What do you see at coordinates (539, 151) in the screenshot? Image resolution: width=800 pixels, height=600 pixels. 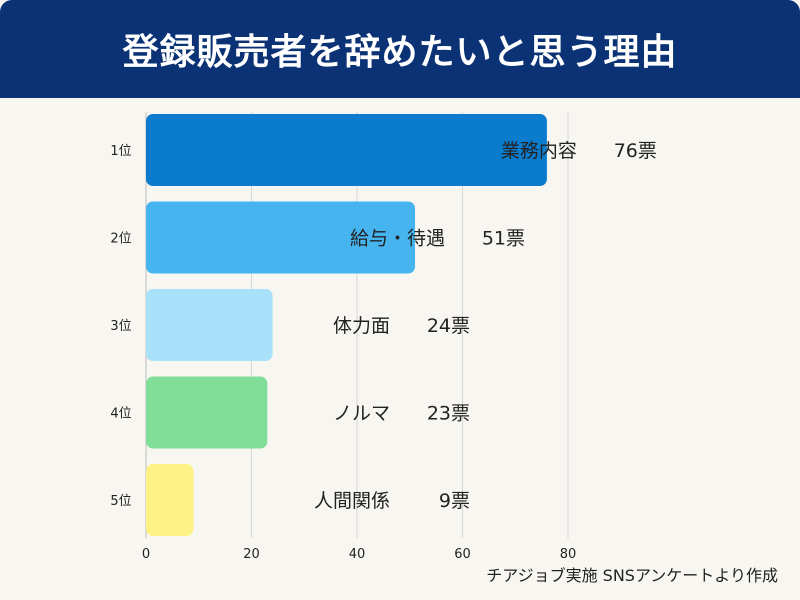 I see `reason-label: 業務内容` at bounding box center [539, 151].